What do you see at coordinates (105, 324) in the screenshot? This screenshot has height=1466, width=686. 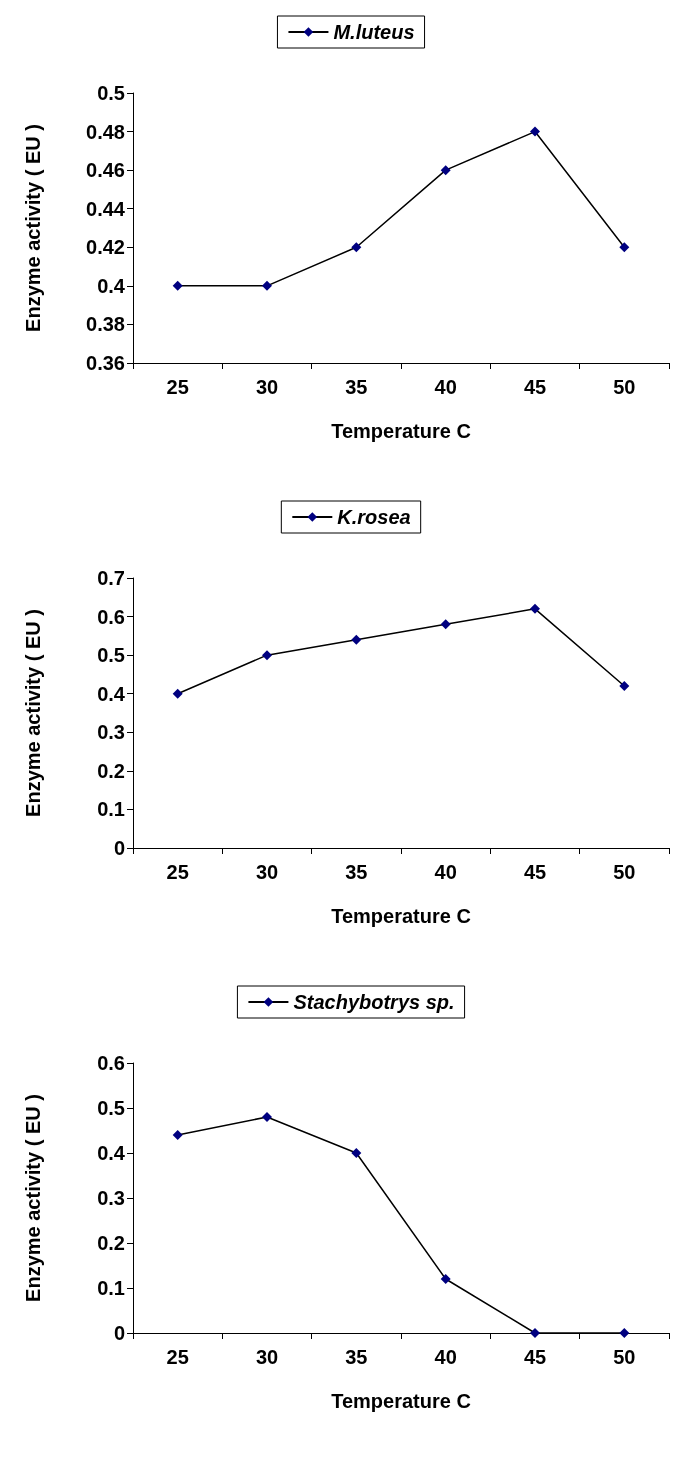 I see `y-tick-label: 0.38` at bounding box center [105, 324].